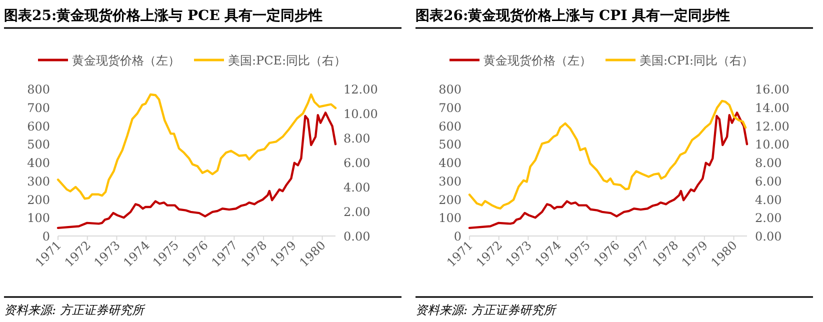  Describe the element at coordinates (163, 15) in the screenshot. I see `chart-title: 图表25:黄金现货价格上涨与 PCE 具有一定同步性` at that location.